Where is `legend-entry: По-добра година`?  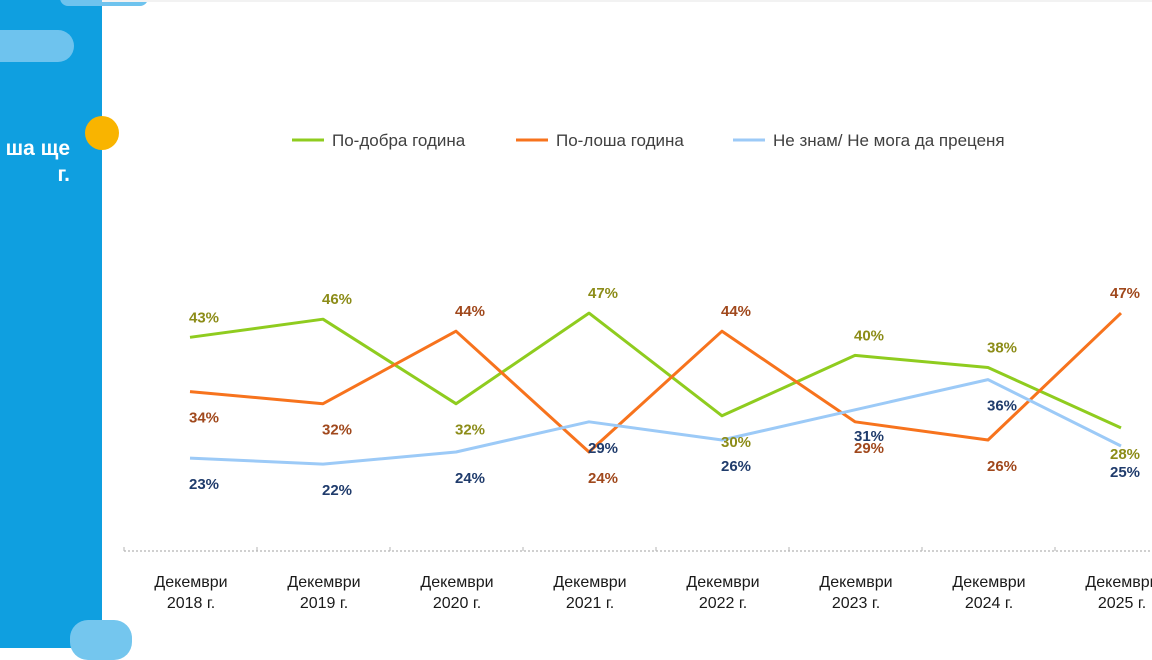
legend-entry: По-добра година is located at coordinates (399, 140).